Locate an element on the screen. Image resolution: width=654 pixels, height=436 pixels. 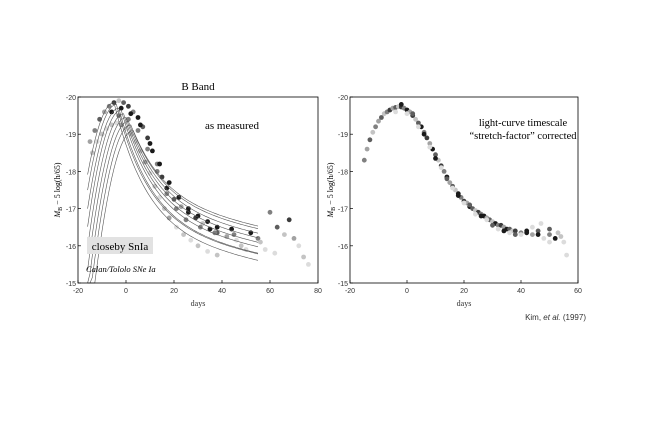
right-y-tick-label: -20 is located at coordinates (343, 98).